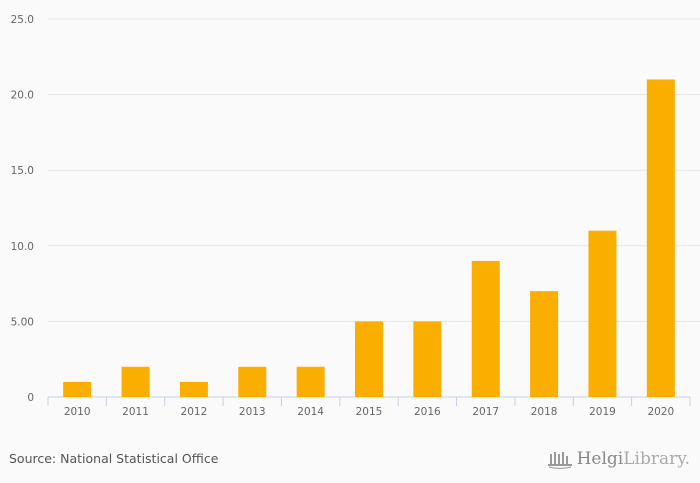 This screenshot has width=700, height=483. What do you see at coordinates (22, 322) in the screenshot?
I see `y-tick-label: 5.00` at bounding box center [22, 322].